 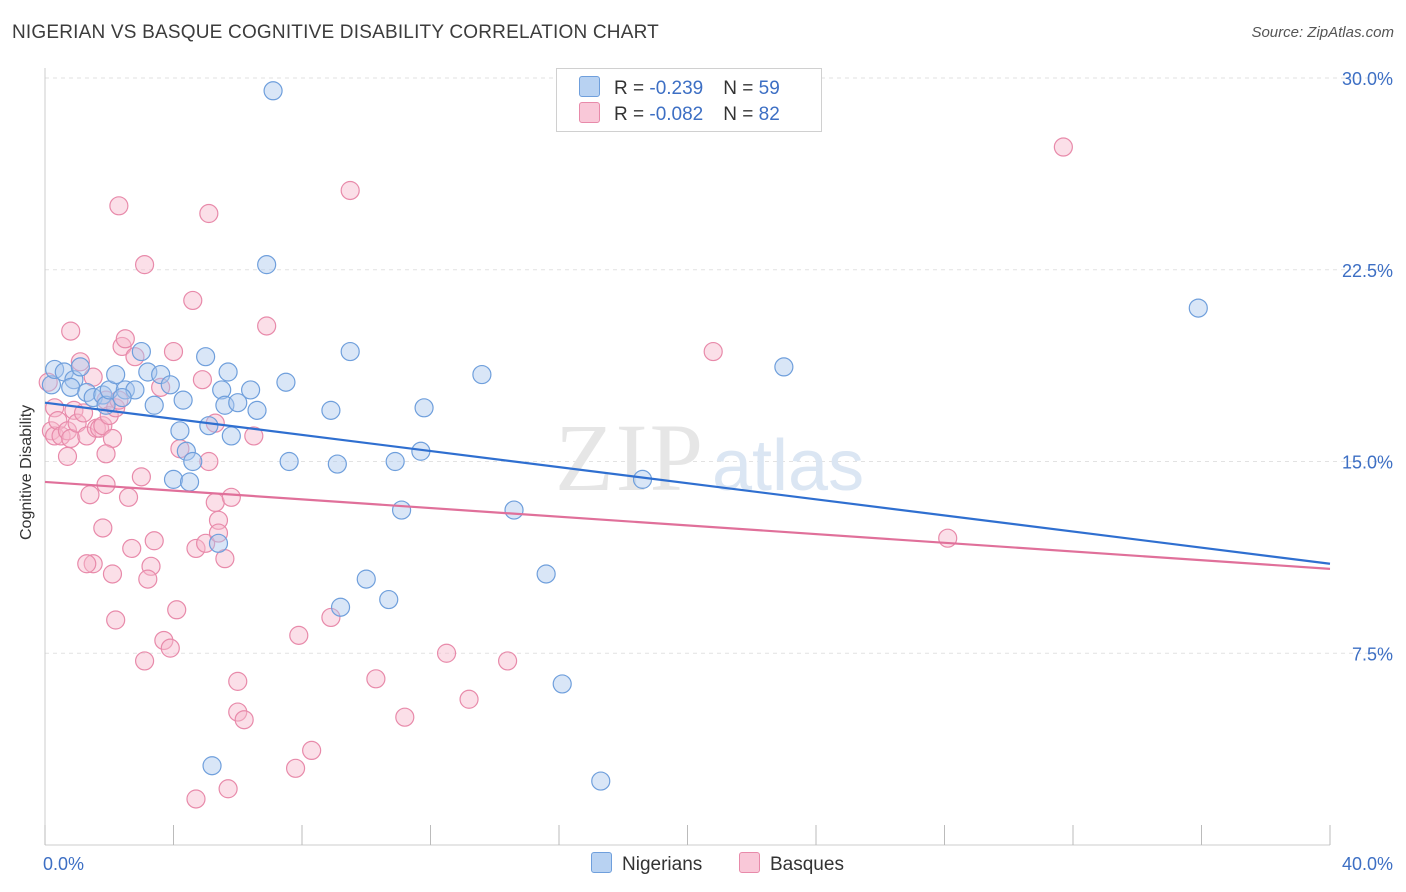 I want to click on correlation-legend: R = -0.239 N = 59 R = -0.082 N = 82, so click(x=689, y=100).